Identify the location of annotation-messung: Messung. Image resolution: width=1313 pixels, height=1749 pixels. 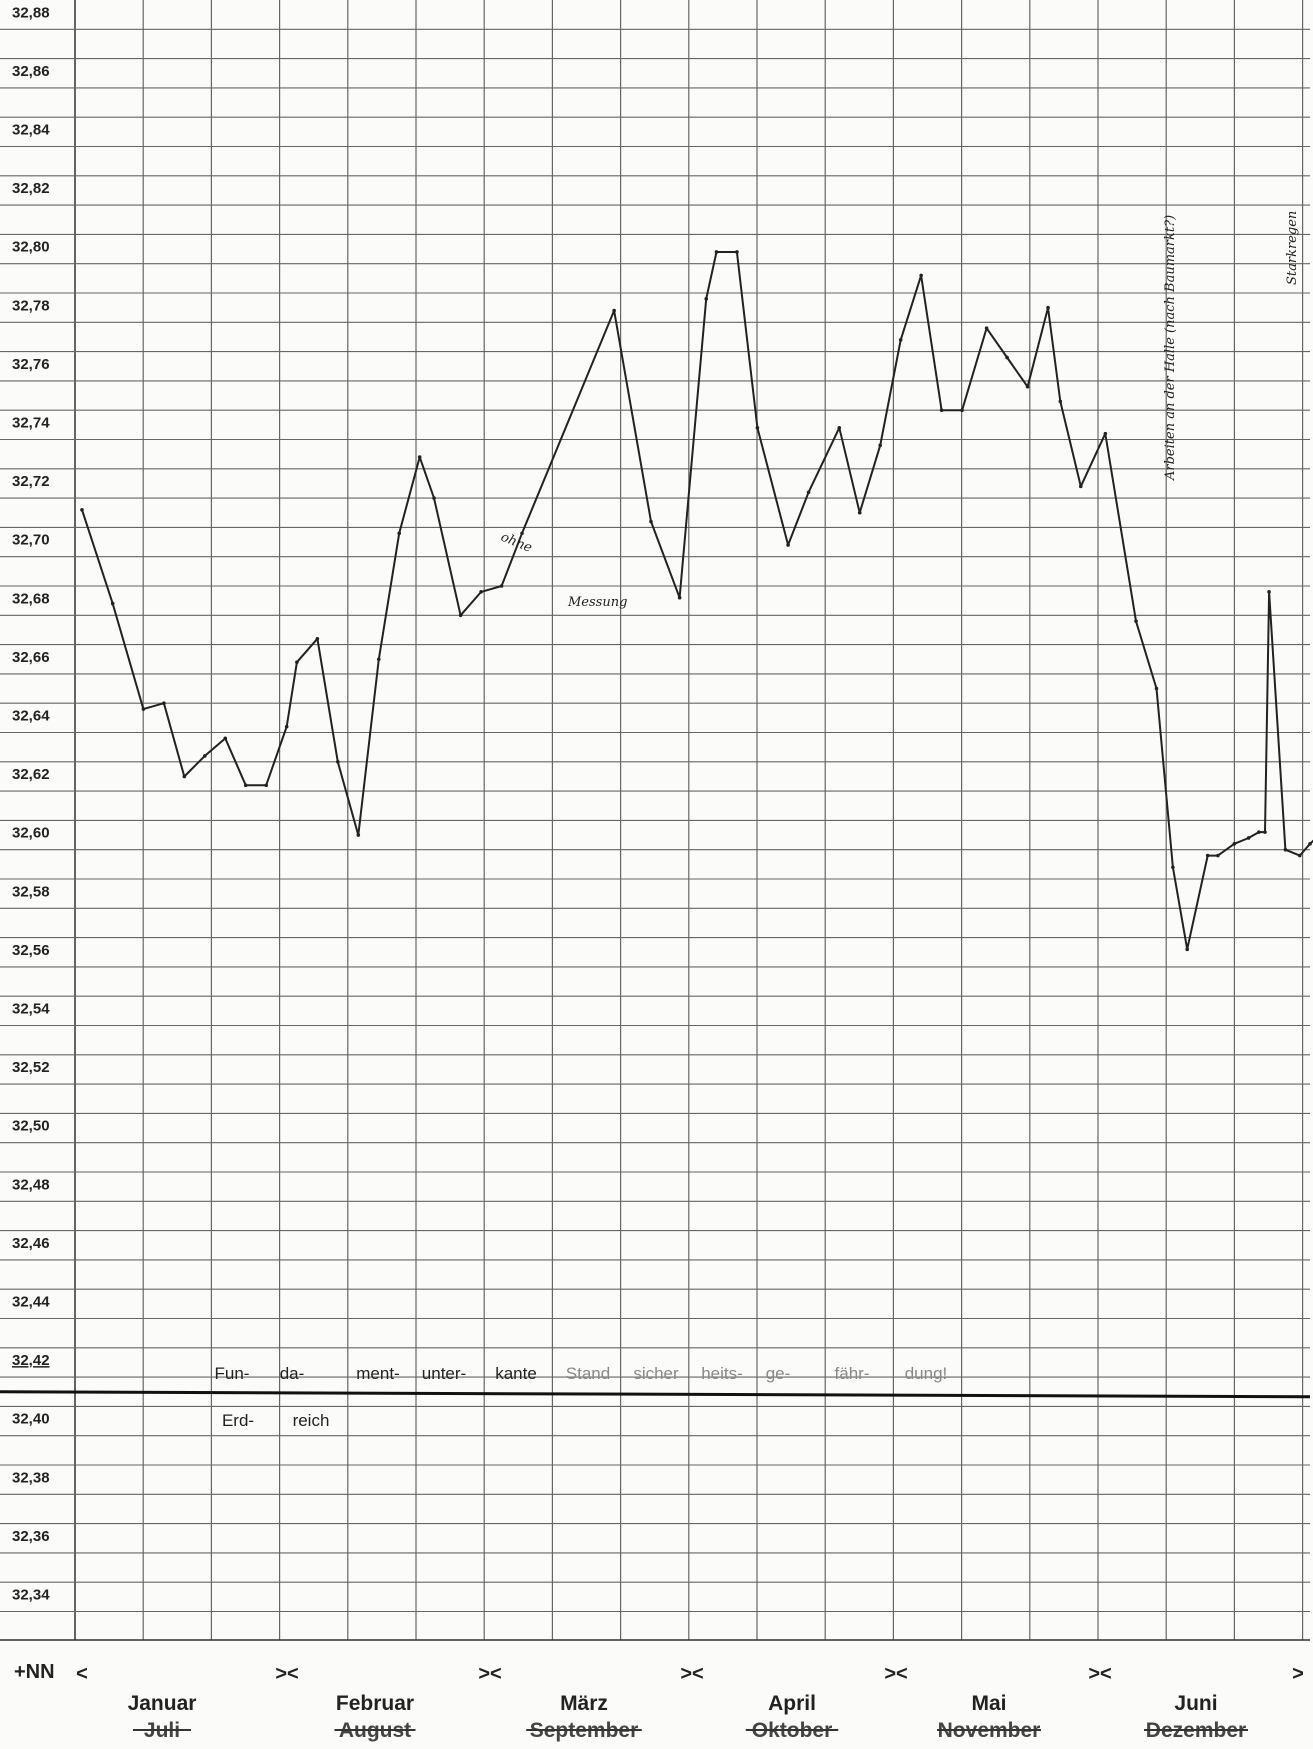
(597, 602).